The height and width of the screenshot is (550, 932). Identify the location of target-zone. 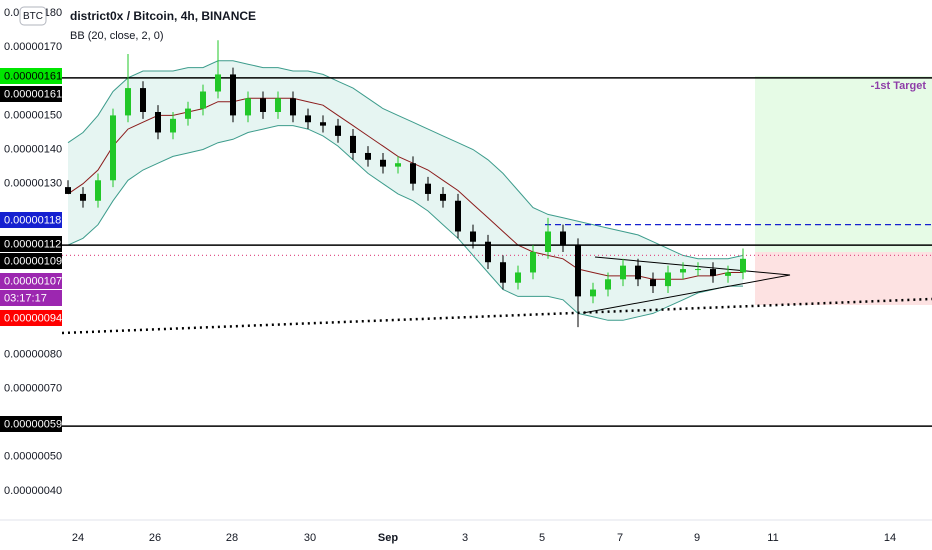
(843, 164).